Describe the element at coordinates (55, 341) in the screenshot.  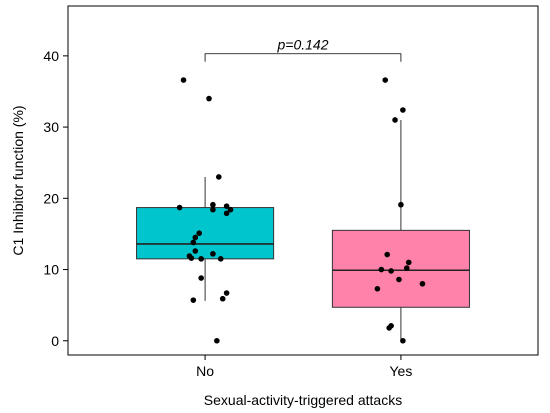
I see `y-tick-label: 0` at that location.